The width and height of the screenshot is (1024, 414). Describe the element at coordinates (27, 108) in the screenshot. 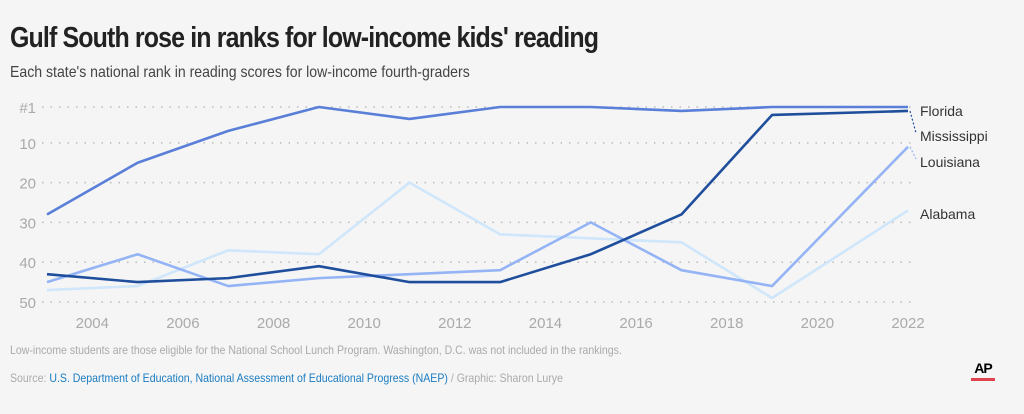

I see `y-tick-label: #1` at that location.